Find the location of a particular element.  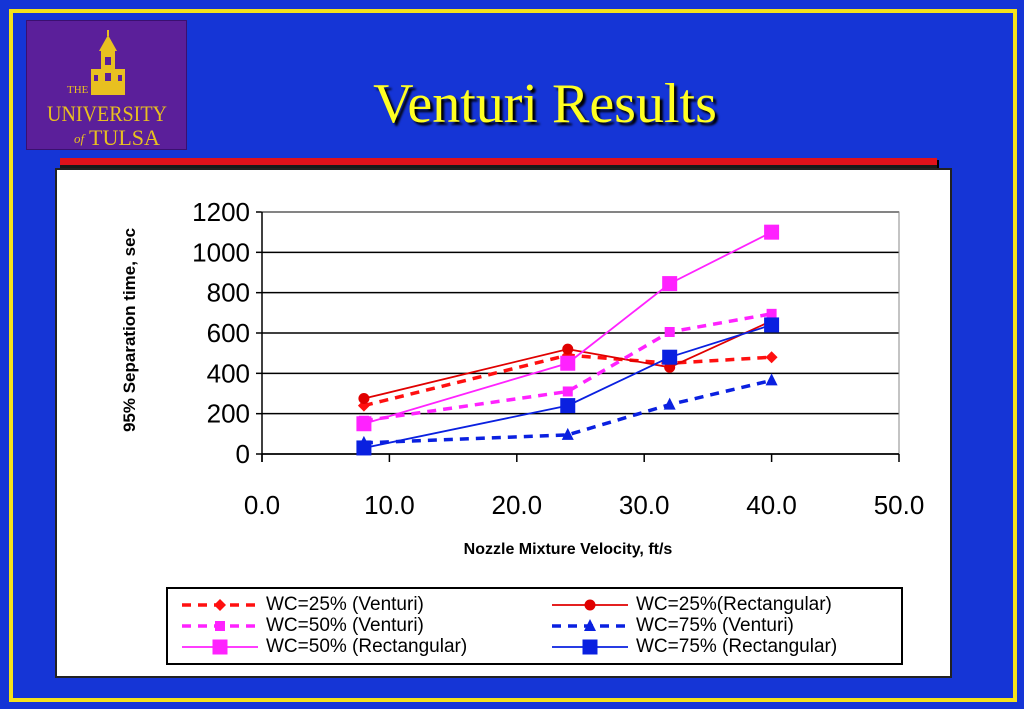

x-tick-label: 40.0 is located at coordinates (771, 505).